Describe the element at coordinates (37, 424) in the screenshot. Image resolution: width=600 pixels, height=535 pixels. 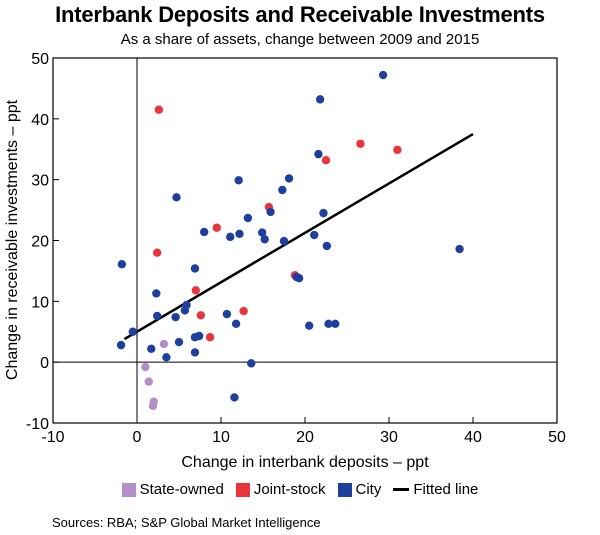
I see `y-tick-label: -10` at that location.